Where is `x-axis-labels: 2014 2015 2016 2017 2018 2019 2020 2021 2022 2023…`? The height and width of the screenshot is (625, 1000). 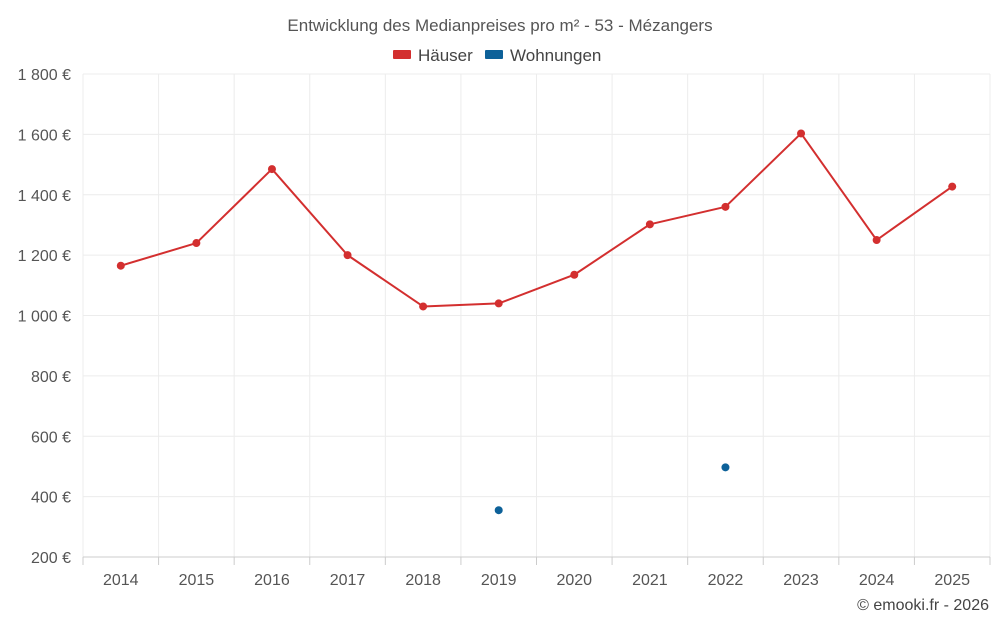 x-axis-labels: 2014 2015 2016 2017 2018 2019 2020 2021 2022 2023… is located at coordinates (536, 580).